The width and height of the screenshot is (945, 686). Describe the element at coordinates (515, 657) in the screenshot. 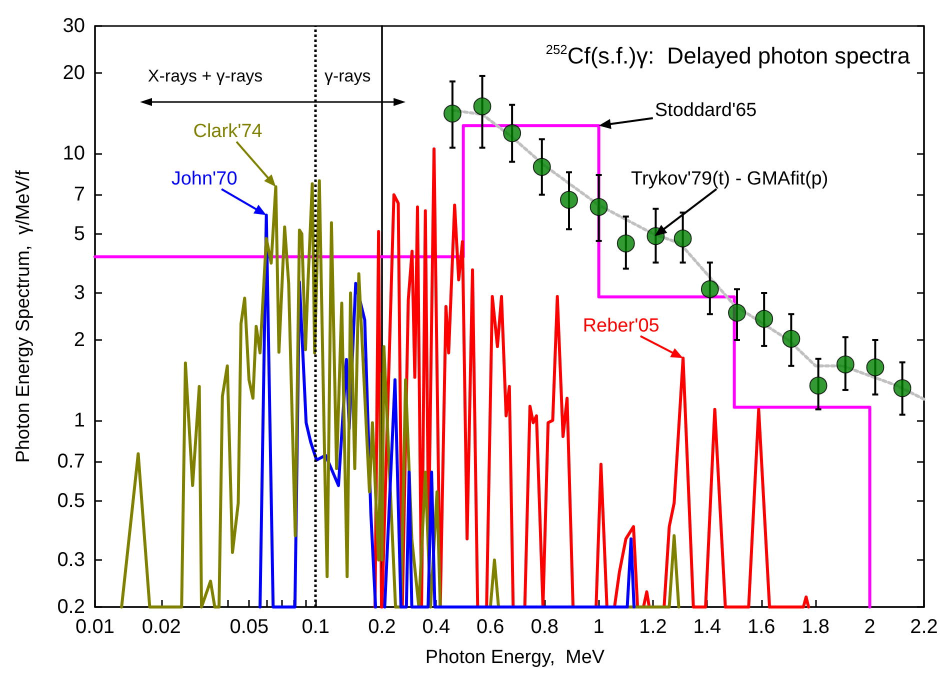

I see `x-axis-title: Photon Energy, MeV` at that location.